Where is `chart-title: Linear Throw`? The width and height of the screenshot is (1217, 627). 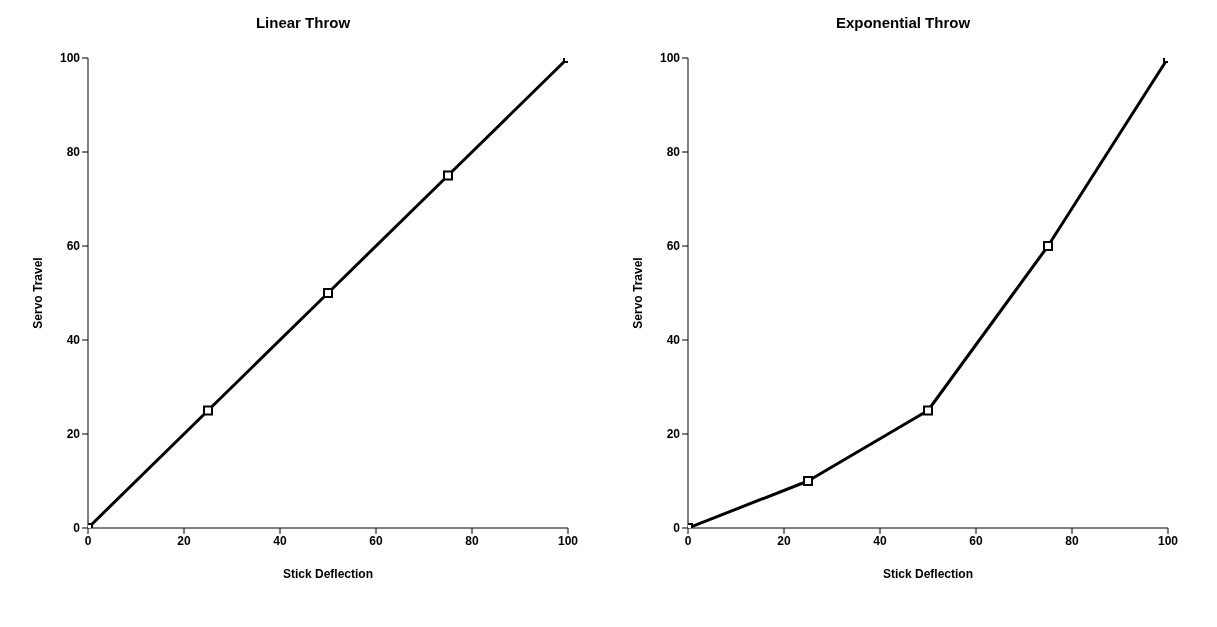 chart-title: Linear Throw is located at coordinates (303, 23).